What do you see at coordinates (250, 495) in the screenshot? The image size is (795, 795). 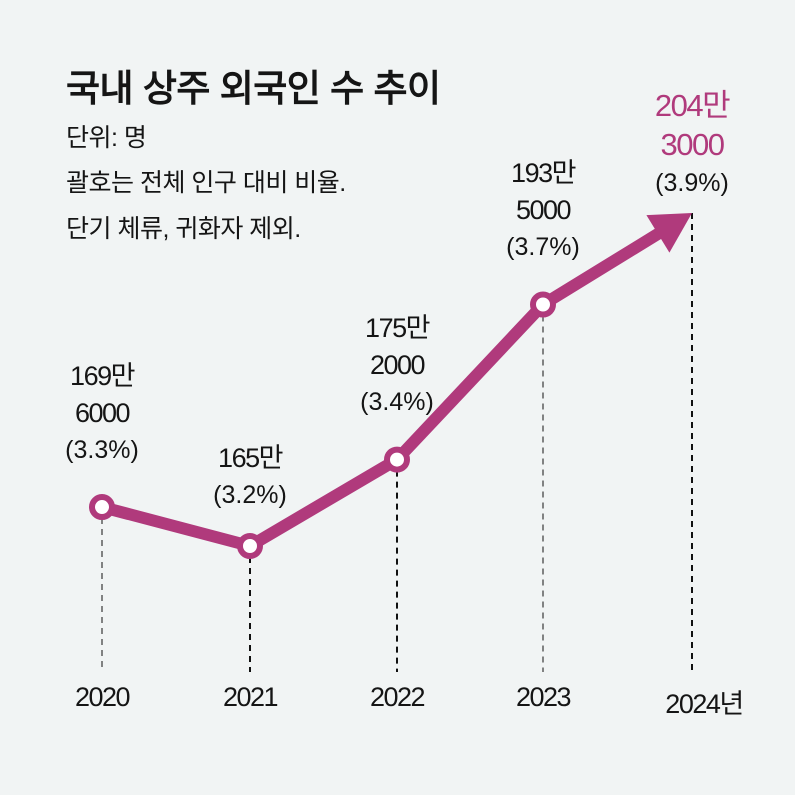 I see `percent-label: (3.2%)` at bounding box center [250, 495].